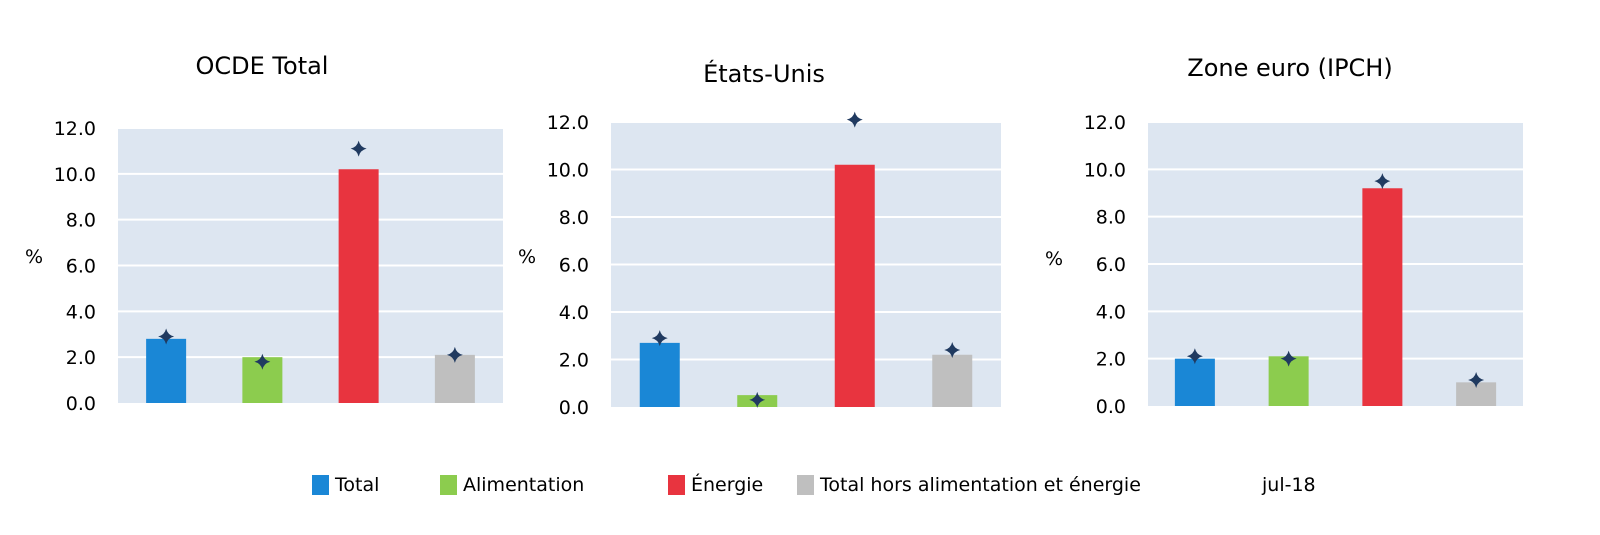  Describe the element at coordinates (764, 73) in the screenshot. I see `chart-title-2: États-Unis` at that location.